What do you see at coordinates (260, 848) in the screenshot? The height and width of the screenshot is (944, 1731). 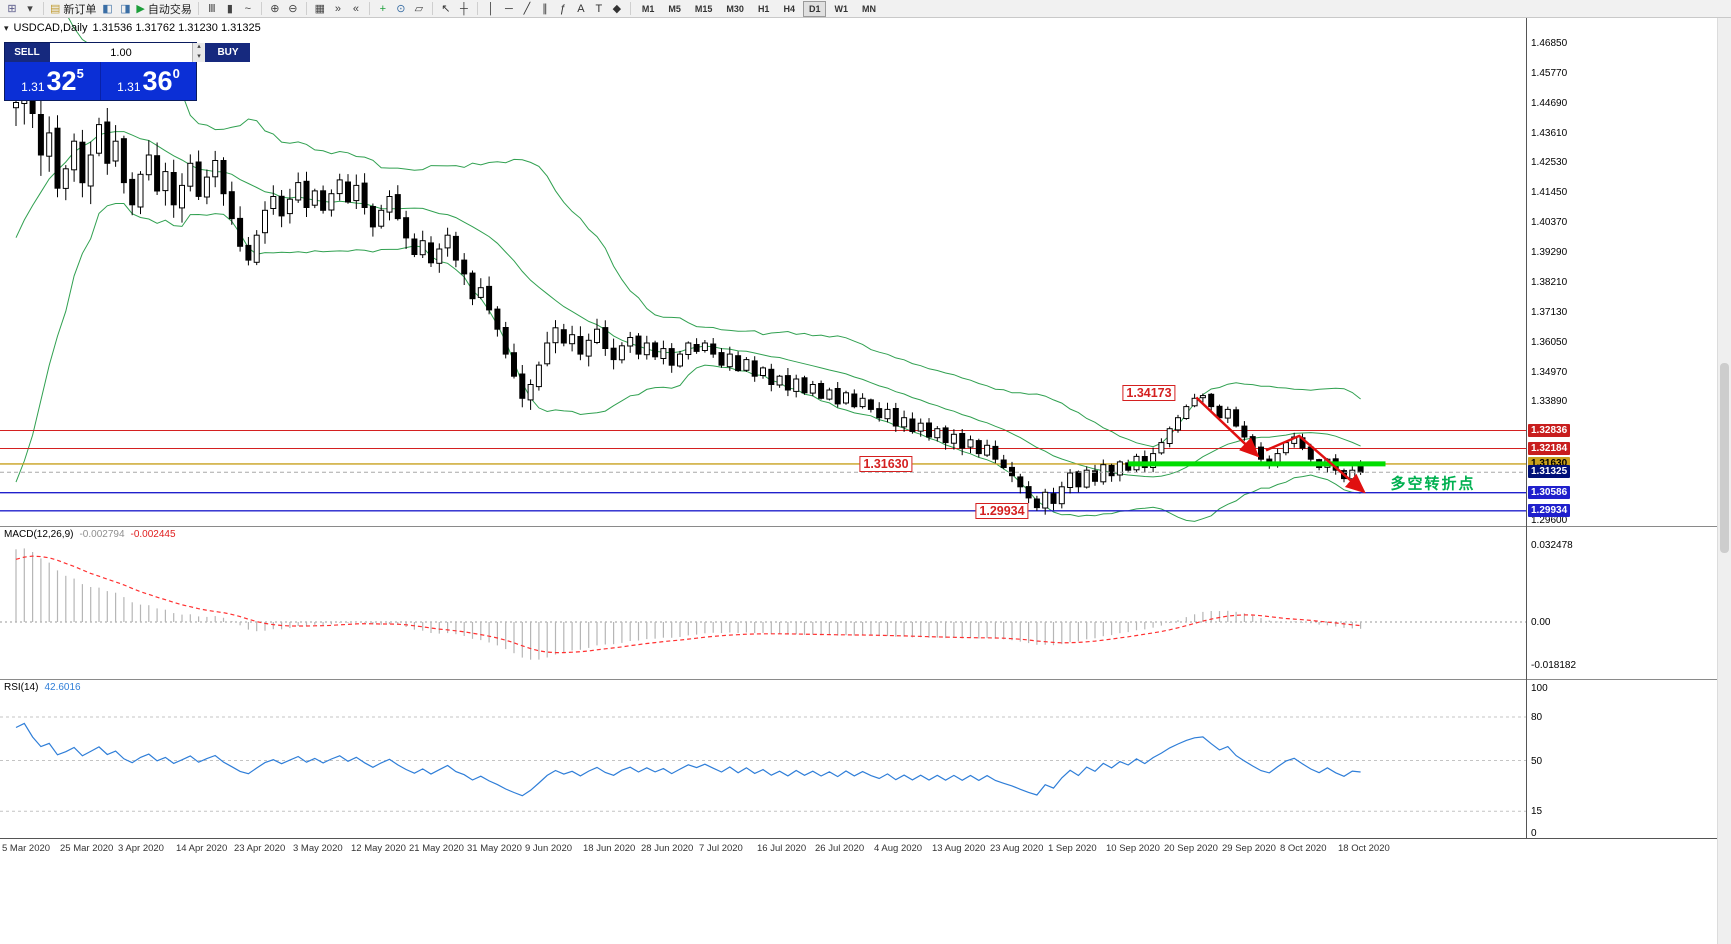 I see `date-tick: 23 Apr 2020` at bounding box center [260, 848].